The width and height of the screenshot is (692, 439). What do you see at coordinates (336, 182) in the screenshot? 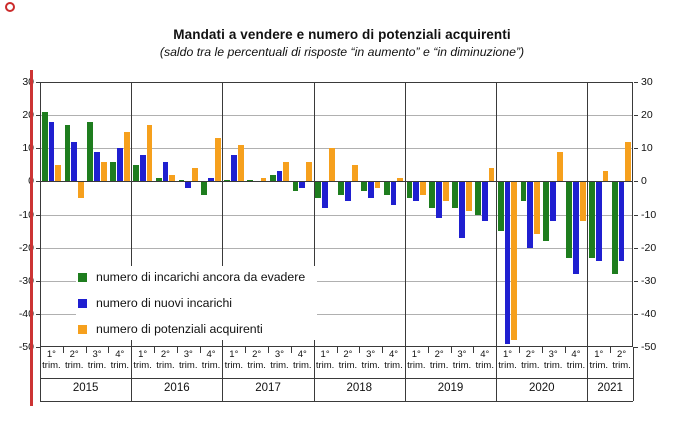
I see `zero-line` at bounding box center [336, 182].